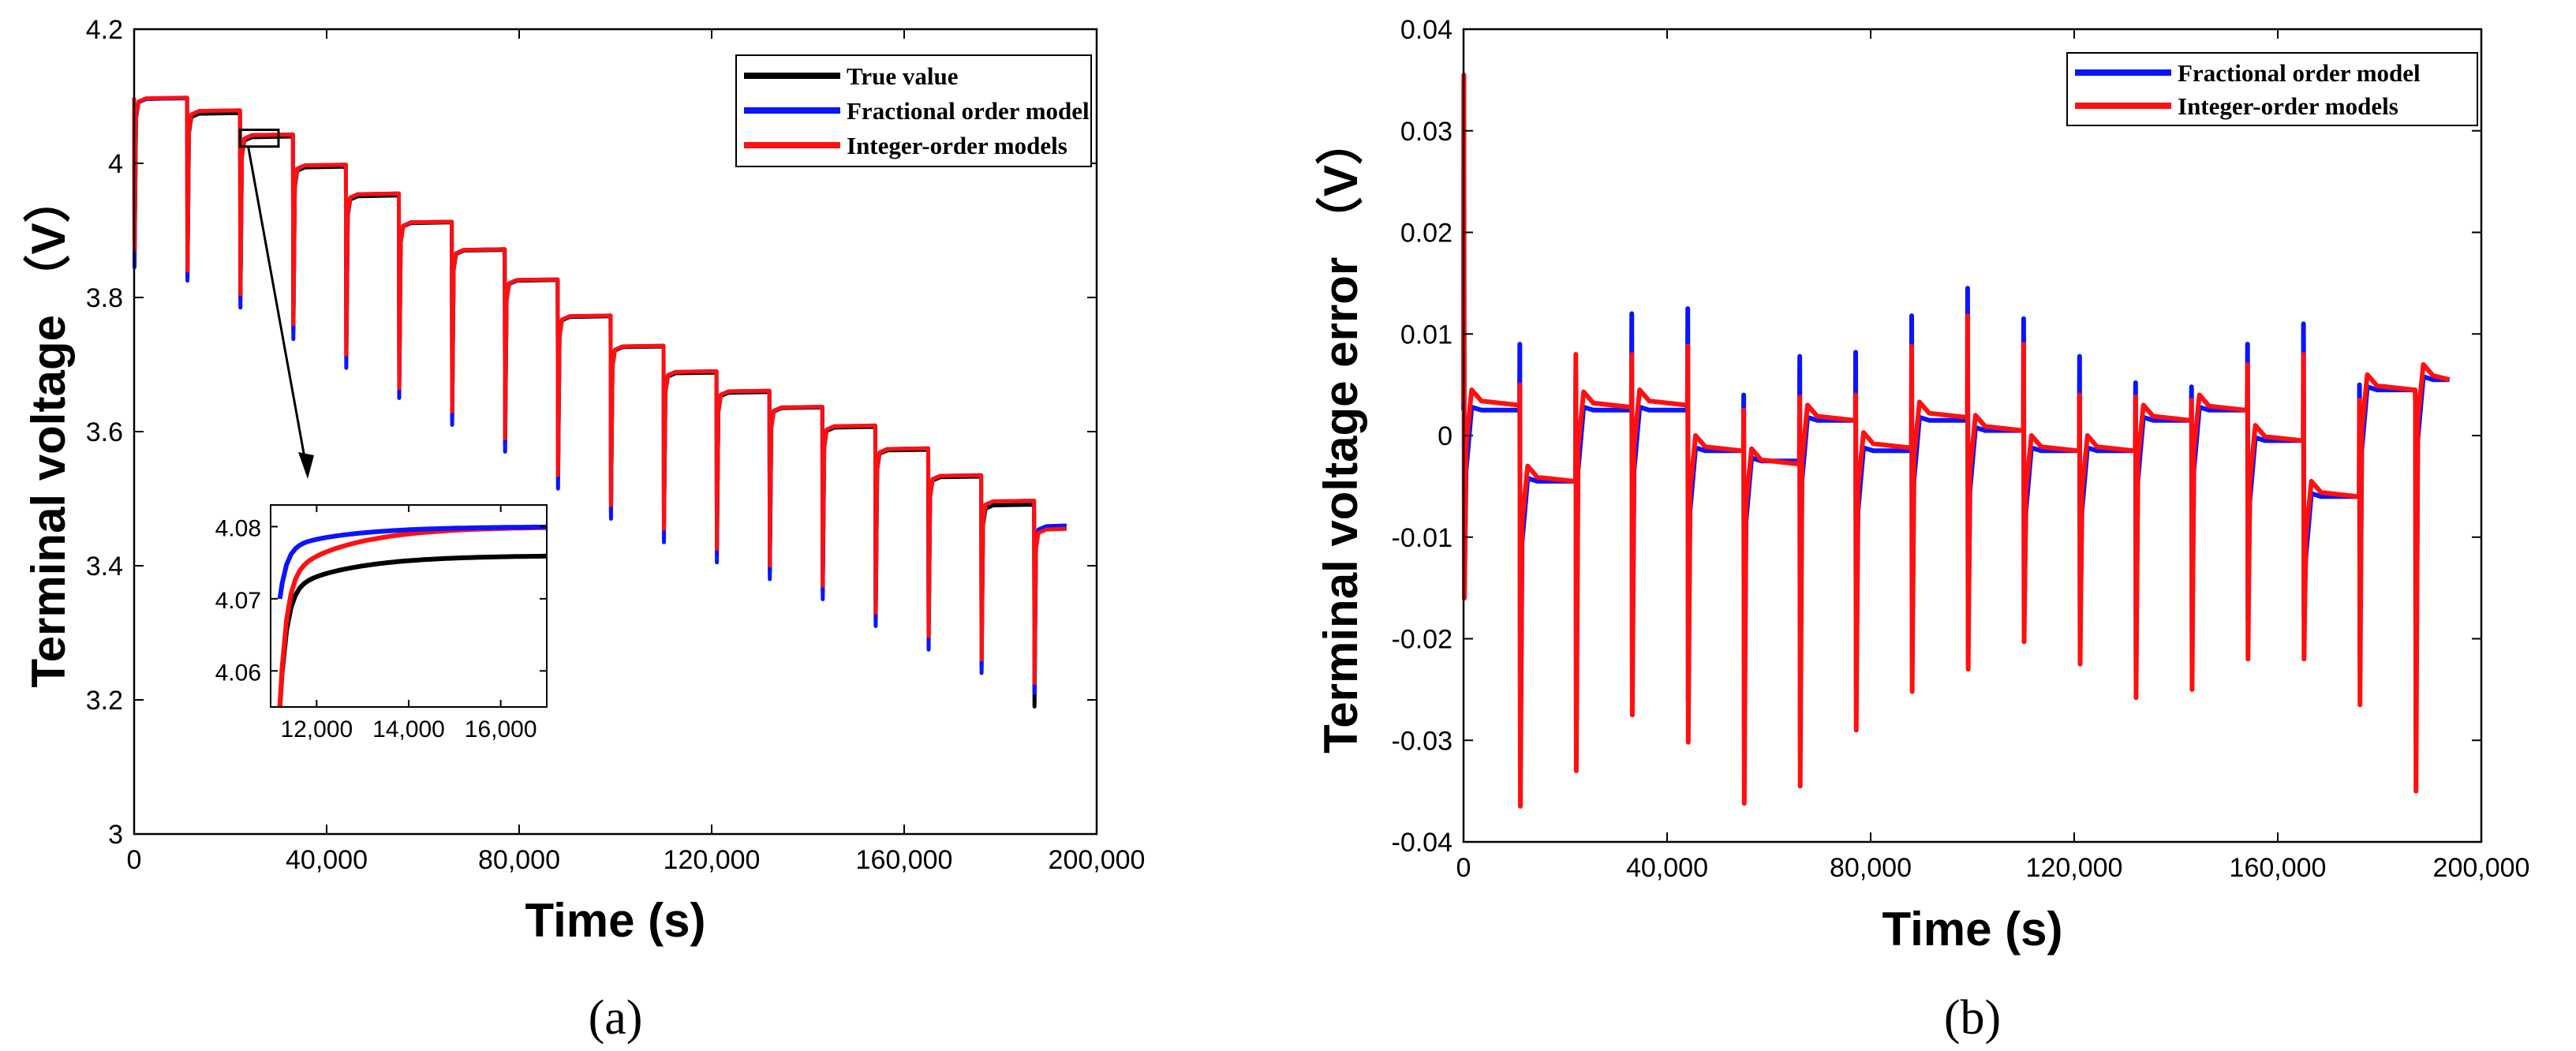  I want to click on chart-a-inset-x-tick-label: 16,000, so click(501, 729).